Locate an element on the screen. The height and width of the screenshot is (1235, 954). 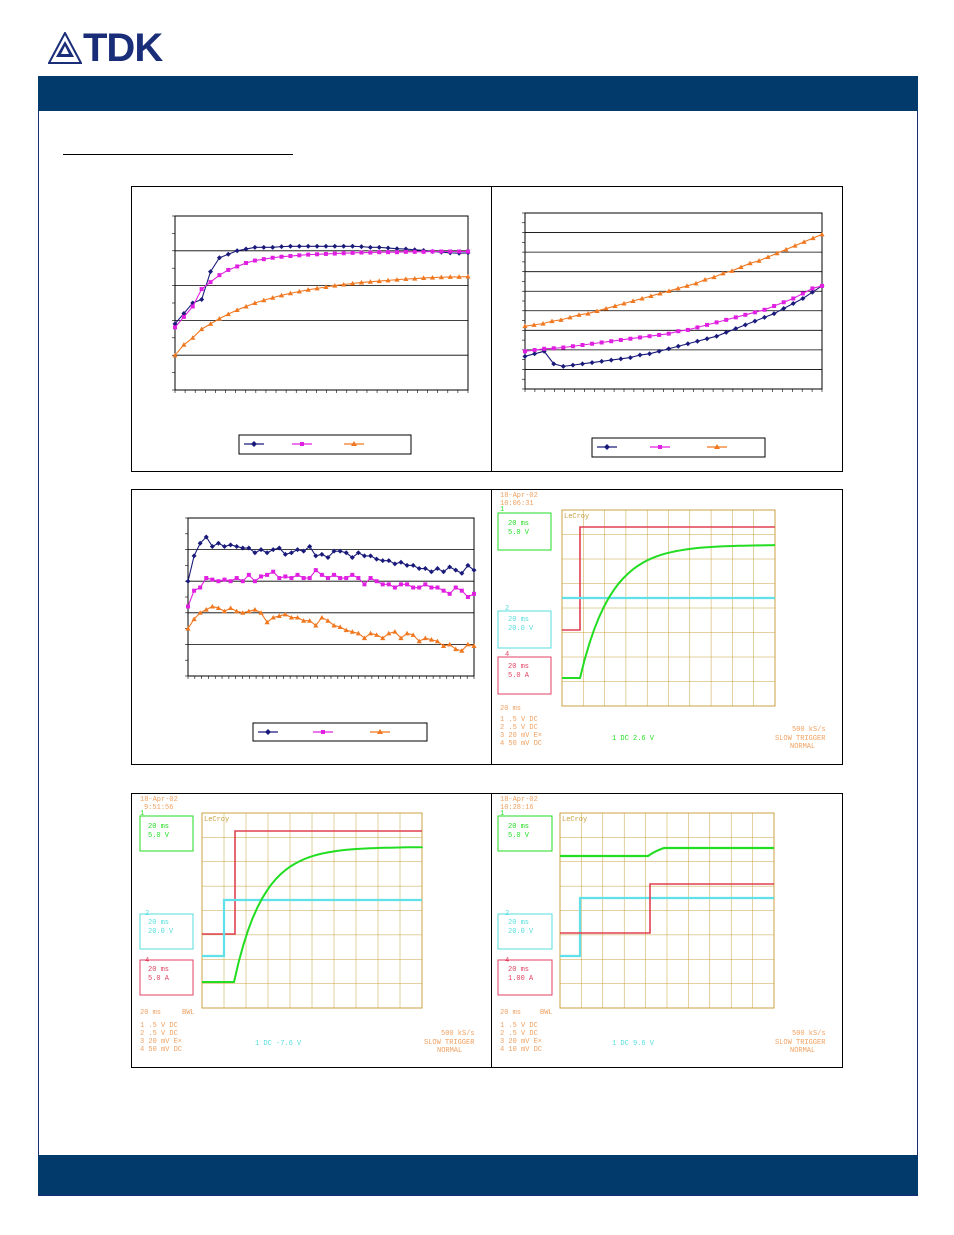
scope-3-ch2-time: 20 ms is located at coordinates (518, 923).